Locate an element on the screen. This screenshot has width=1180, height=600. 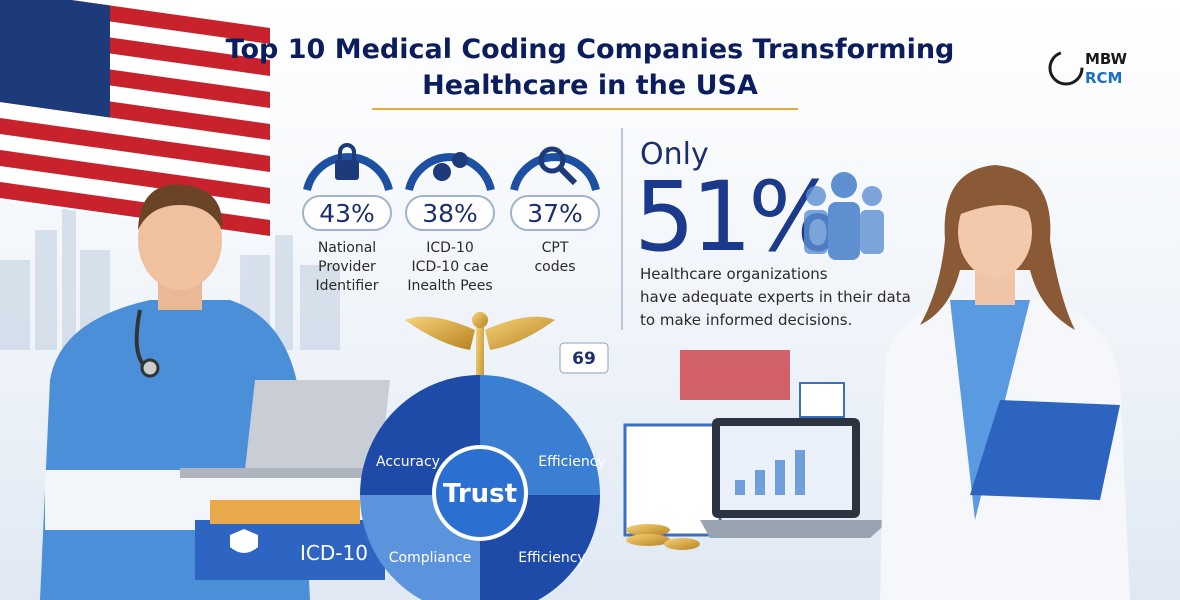
badge: 69 is located at coordinates (584, 358).